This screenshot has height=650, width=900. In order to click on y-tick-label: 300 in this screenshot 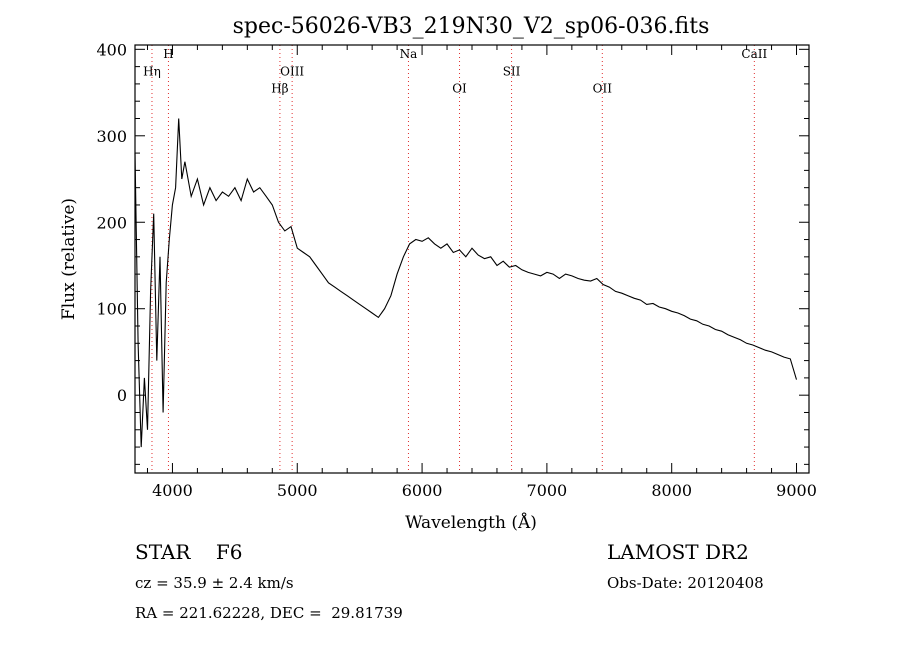, I will do `click(111, 136)`.